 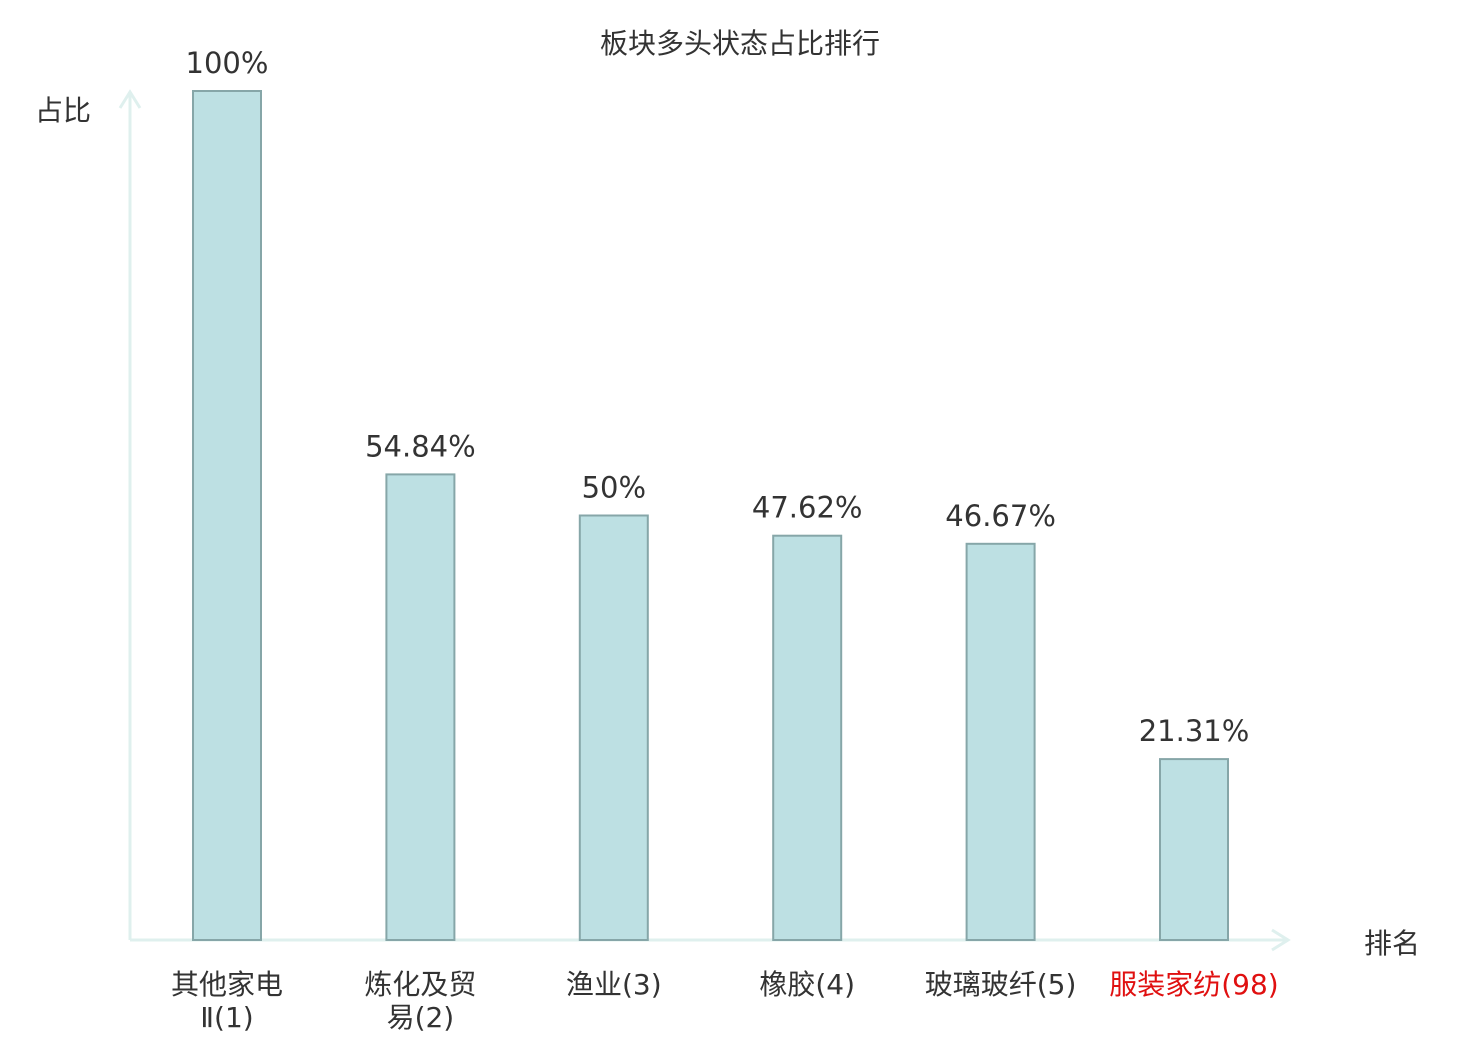 What do you see at coordinates (807, 984) in the screenshot?
I see `category-label-4: 橡胶(4)` at bounding box center [807, 984].